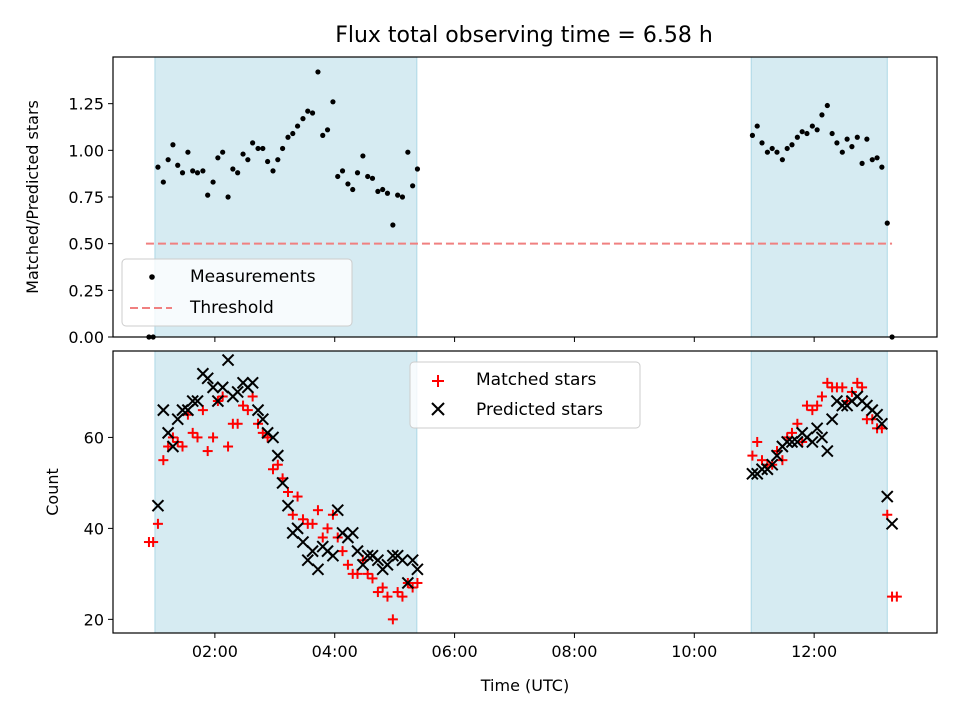 This screenshot has height=720, width=960. What do you see at coordinates (253, 277) in the screenshot?
I see `legend-measurements-label: Measurements` at bounding box center [253, 277].